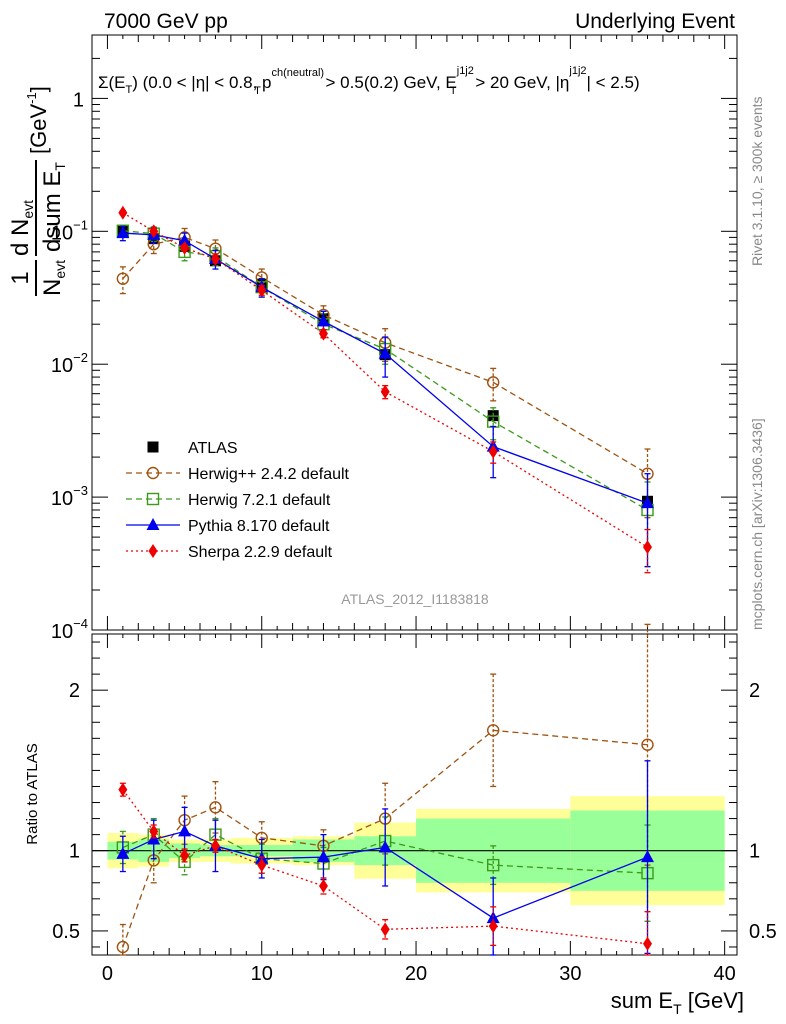 The width and height of the screenshot is (786, 1024). What do you see at coordinates (37, 120) in the screenshot?
I see `ylabel-unit: [GeV-1]` at bounding box center [37, 120].